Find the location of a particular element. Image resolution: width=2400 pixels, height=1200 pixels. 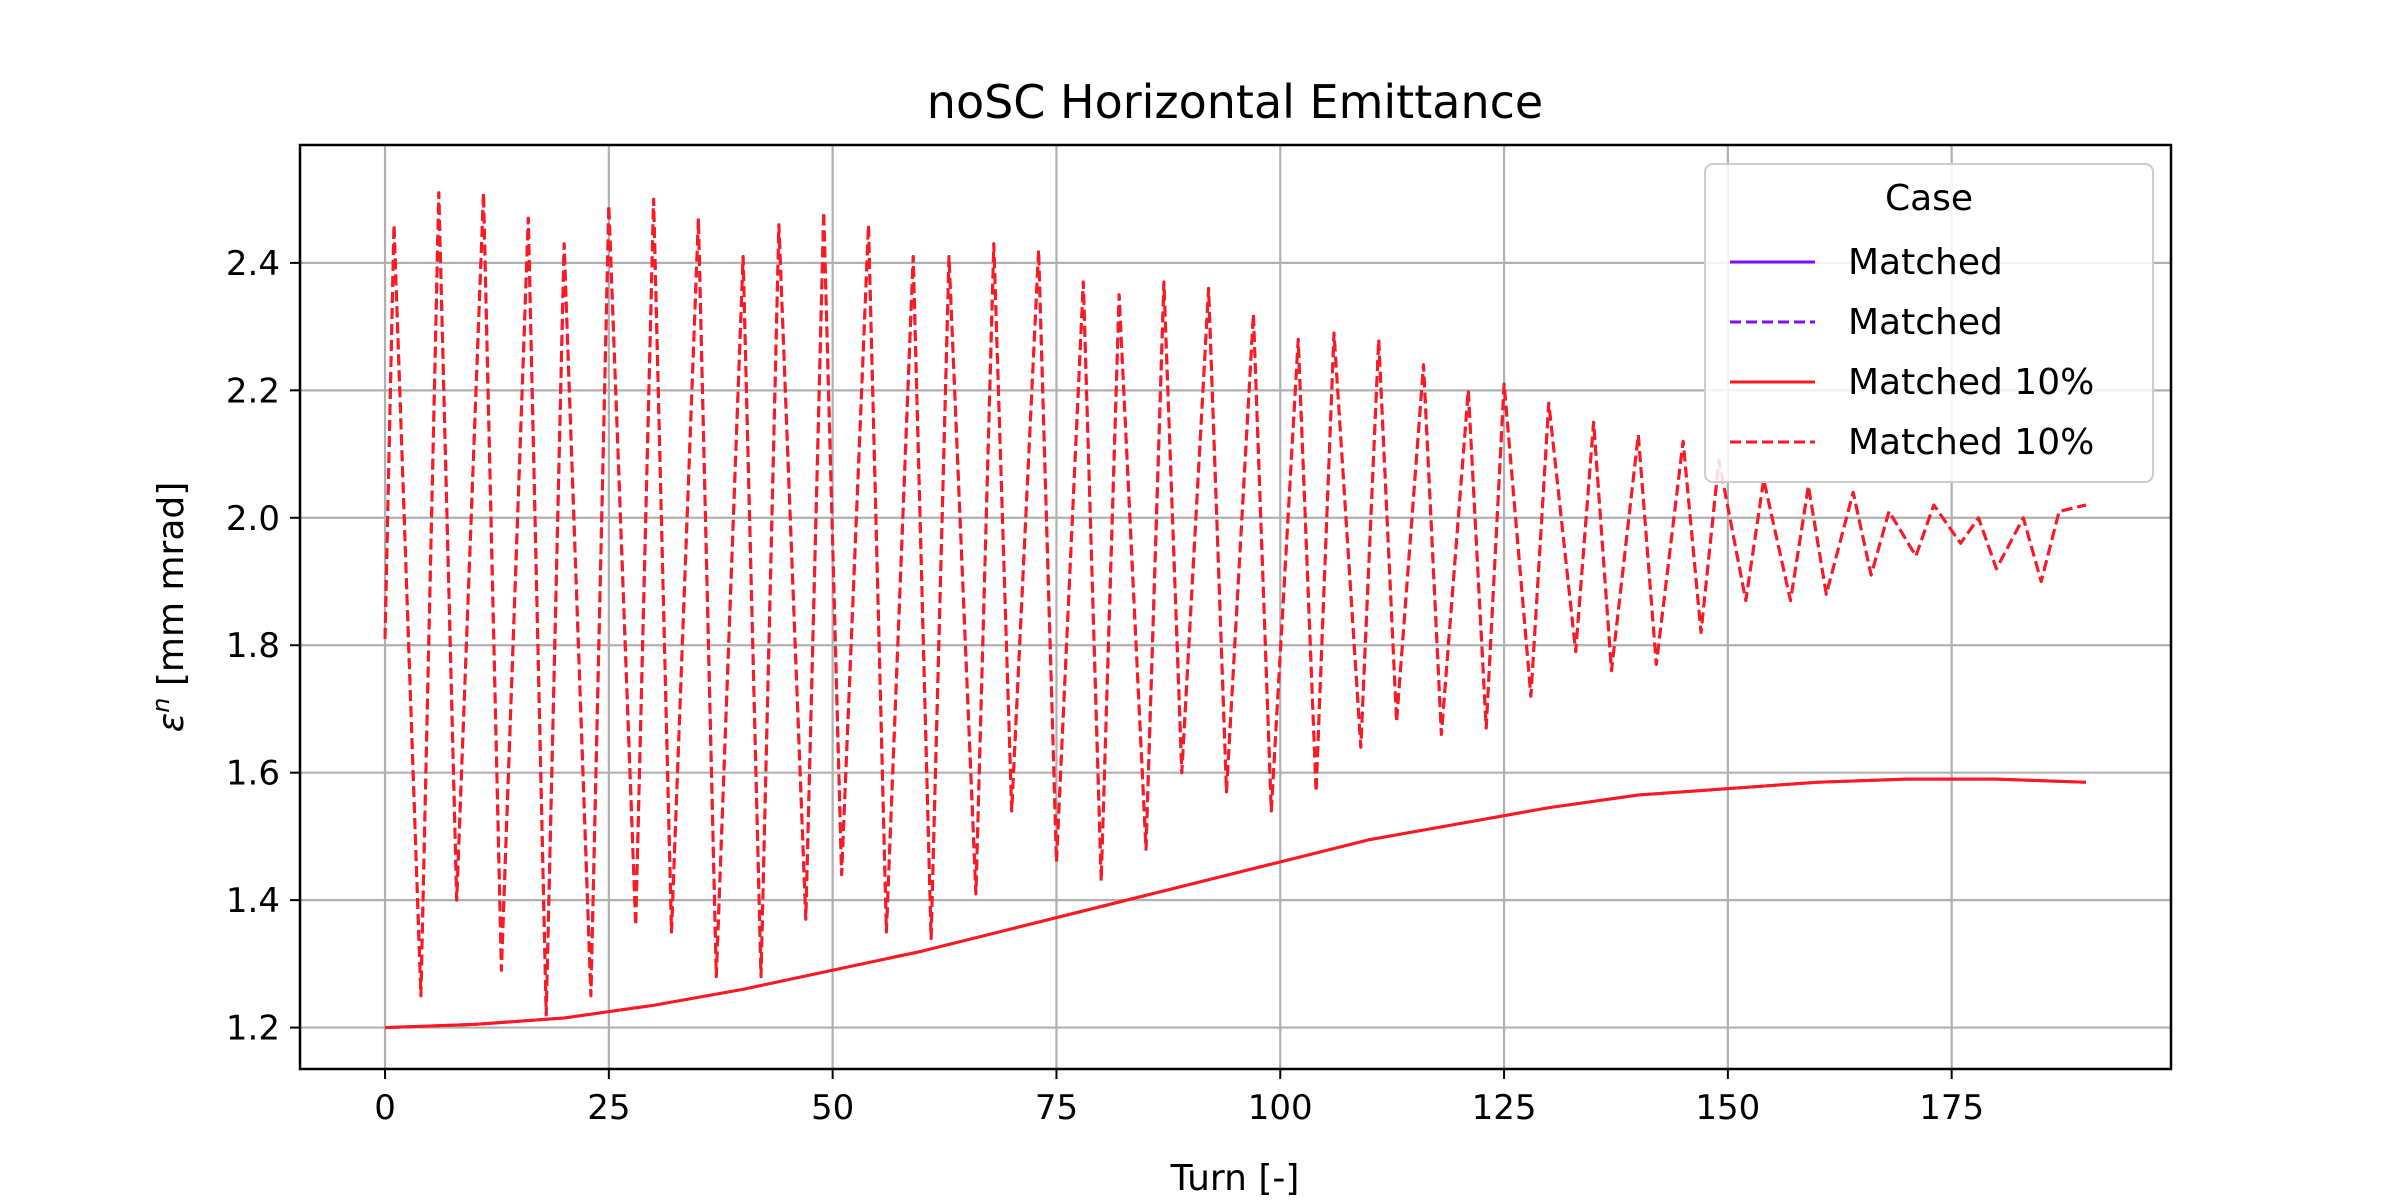

x-axis-ticks: 0 25 50 75 100 125 150 175 is located at coordinates (1179, 1098).